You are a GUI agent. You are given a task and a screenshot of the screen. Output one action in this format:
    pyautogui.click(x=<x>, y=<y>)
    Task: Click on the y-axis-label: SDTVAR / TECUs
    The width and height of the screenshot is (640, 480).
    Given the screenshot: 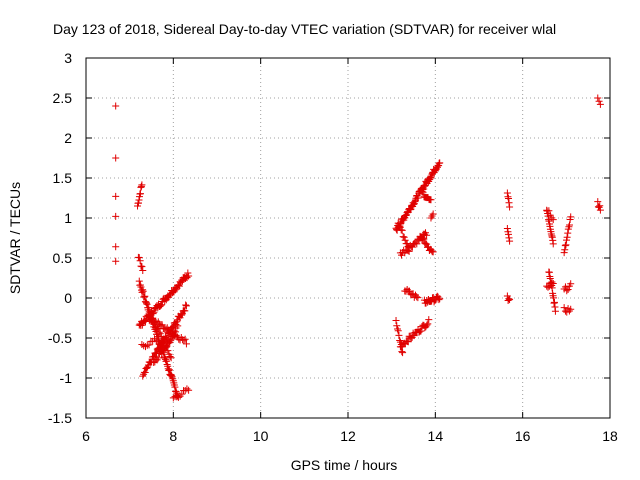 What is the action you would take?
    pyautogui.click(x=15, y=238)
    